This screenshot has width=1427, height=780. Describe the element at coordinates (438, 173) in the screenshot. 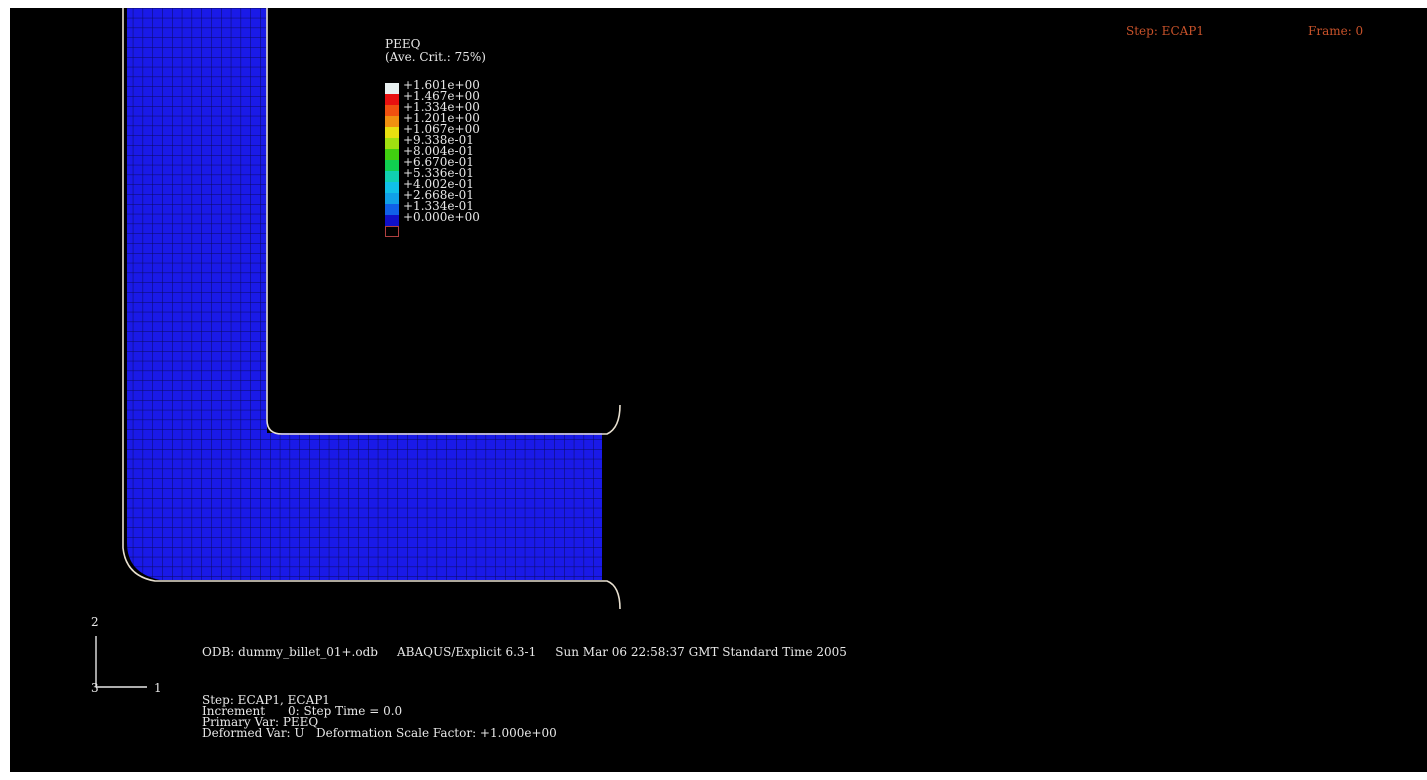

I see `legend-label: +5.336e-01` at that location.